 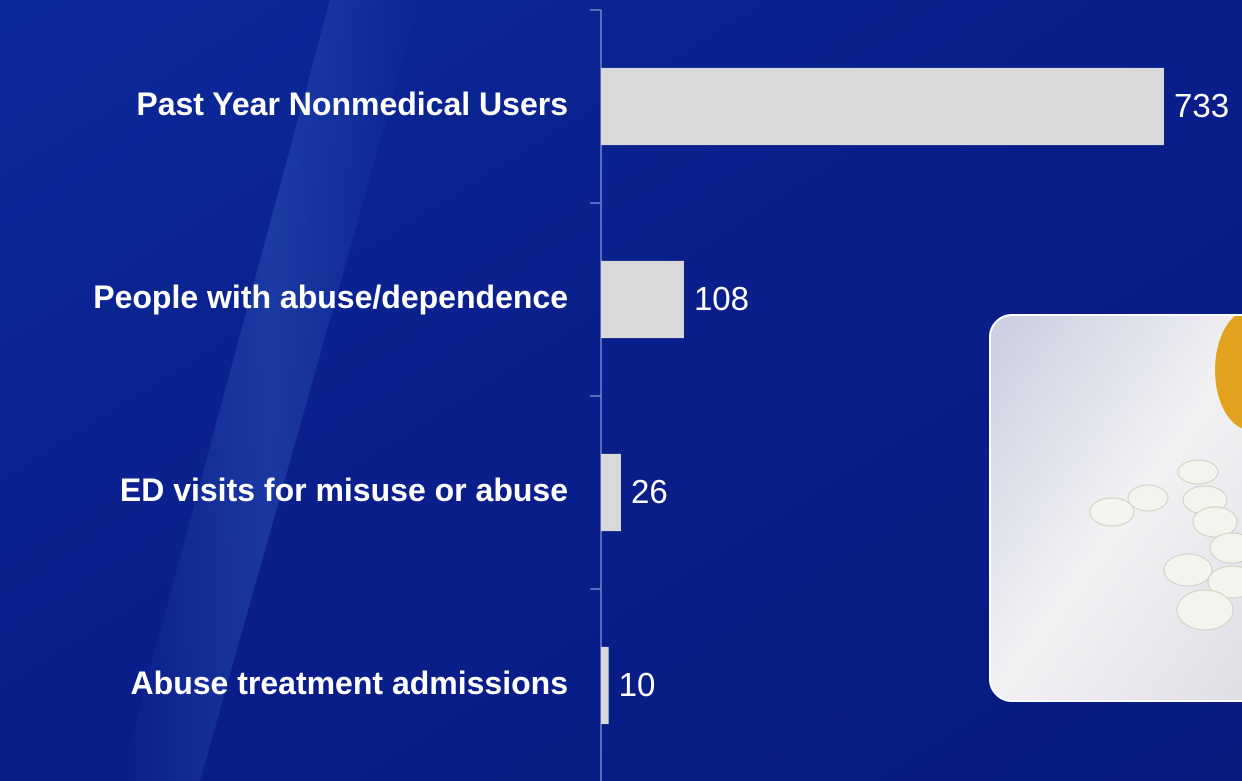 I want to click on data-label: 10, so click(x=637, y=684).